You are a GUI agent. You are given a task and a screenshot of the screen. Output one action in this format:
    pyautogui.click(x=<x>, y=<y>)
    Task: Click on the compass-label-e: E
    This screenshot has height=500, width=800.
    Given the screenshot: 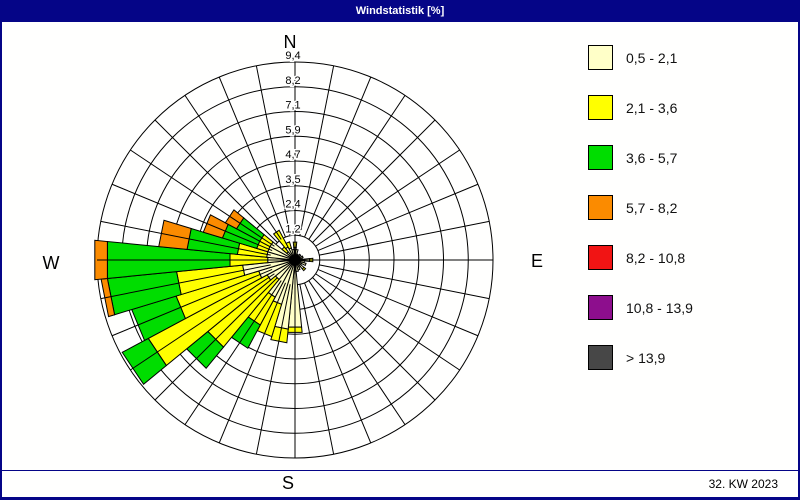 What is the action you would take?
    pyautogui.click(x=537, y=261)
    